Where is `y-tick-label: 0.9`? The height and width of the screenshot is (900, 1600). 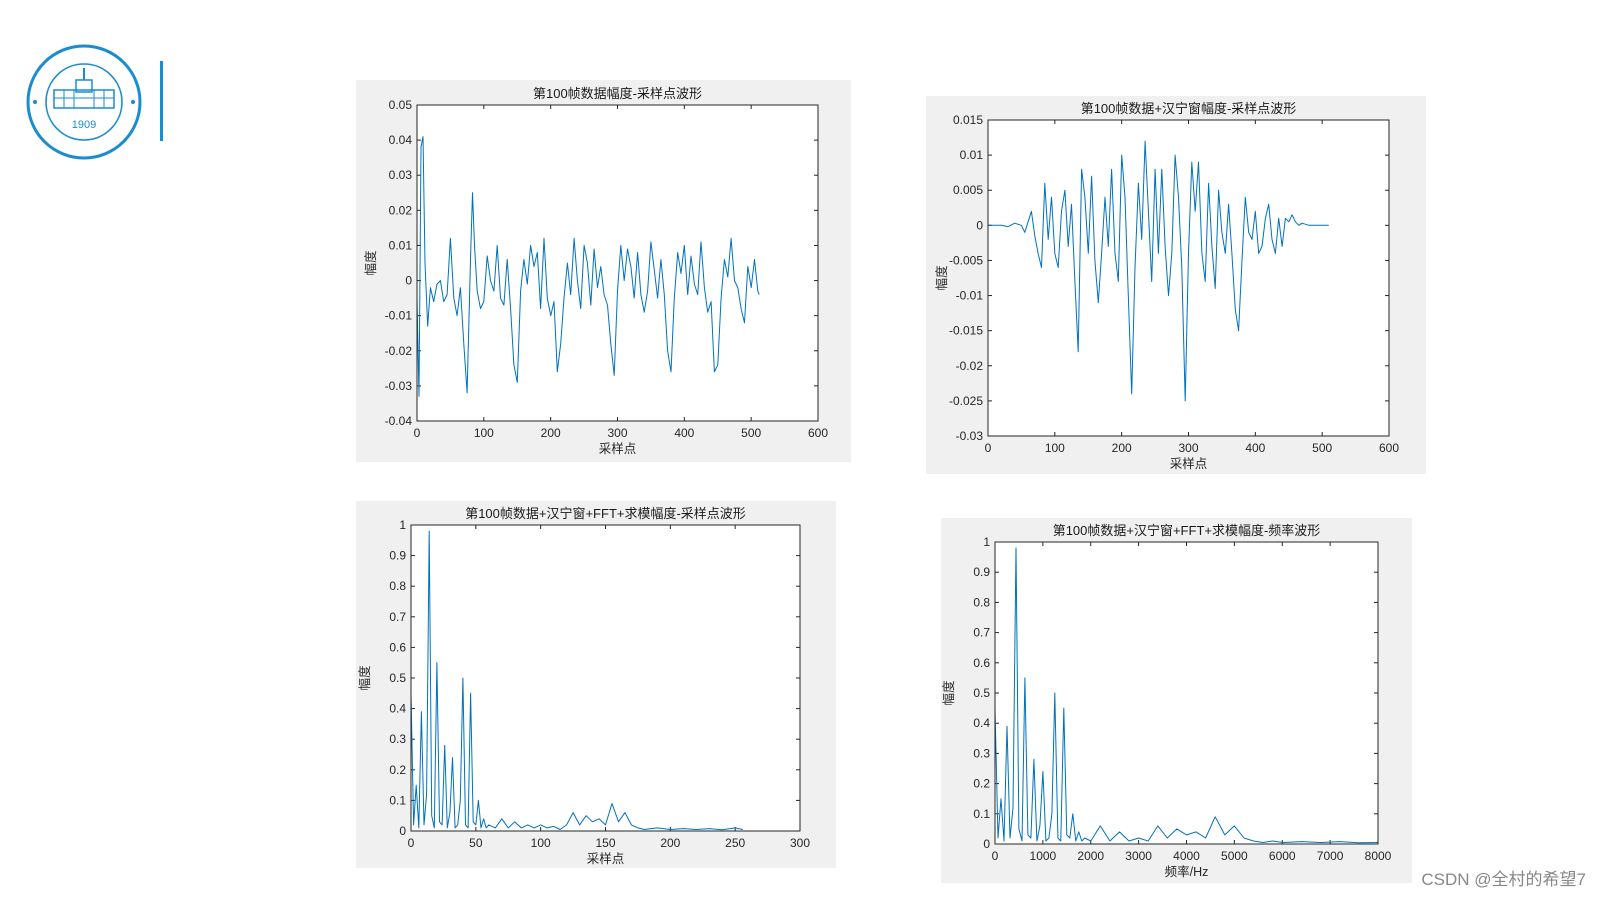
y-tick-label: 0.9 is located at coordinates (397, 556).